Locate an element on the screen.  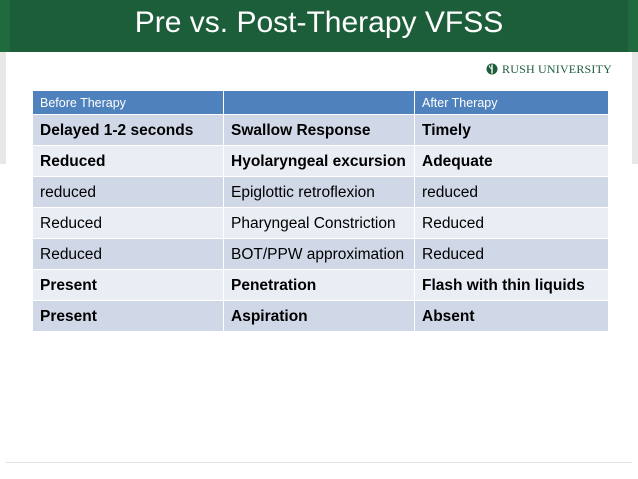
right-accent-rule is located at coordinates (635, 108).